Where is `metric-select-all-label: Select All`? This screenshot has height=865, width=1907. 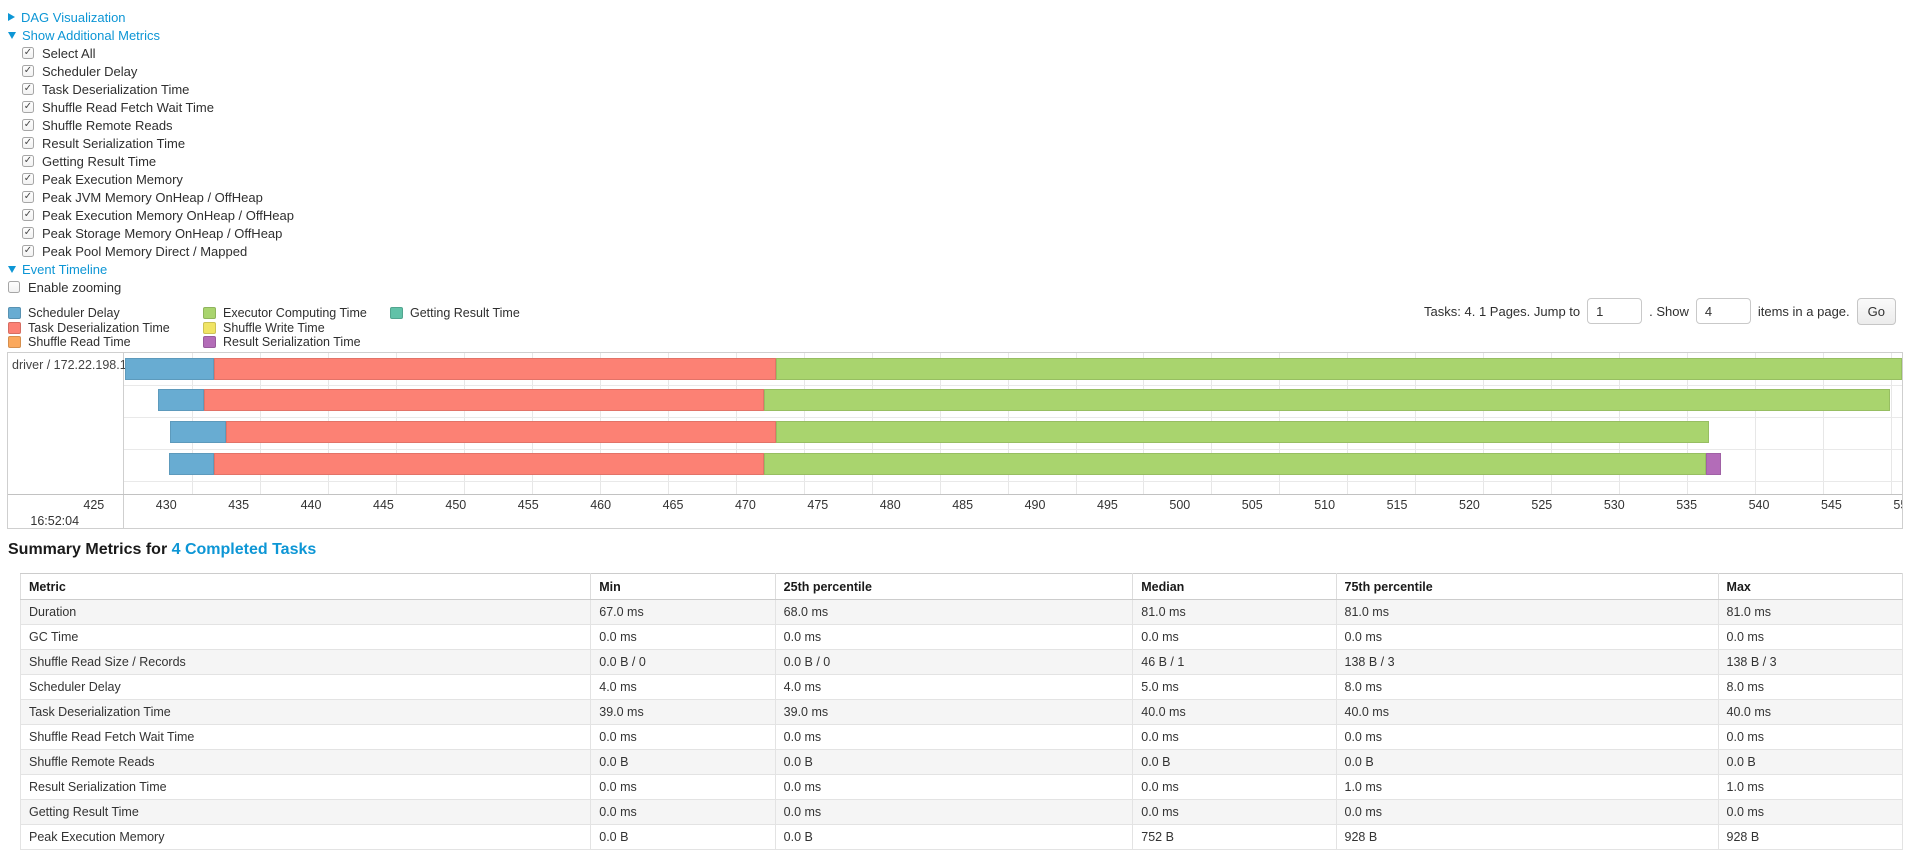
metric-select-all-label: Select All is located at coordinates (69, 53).